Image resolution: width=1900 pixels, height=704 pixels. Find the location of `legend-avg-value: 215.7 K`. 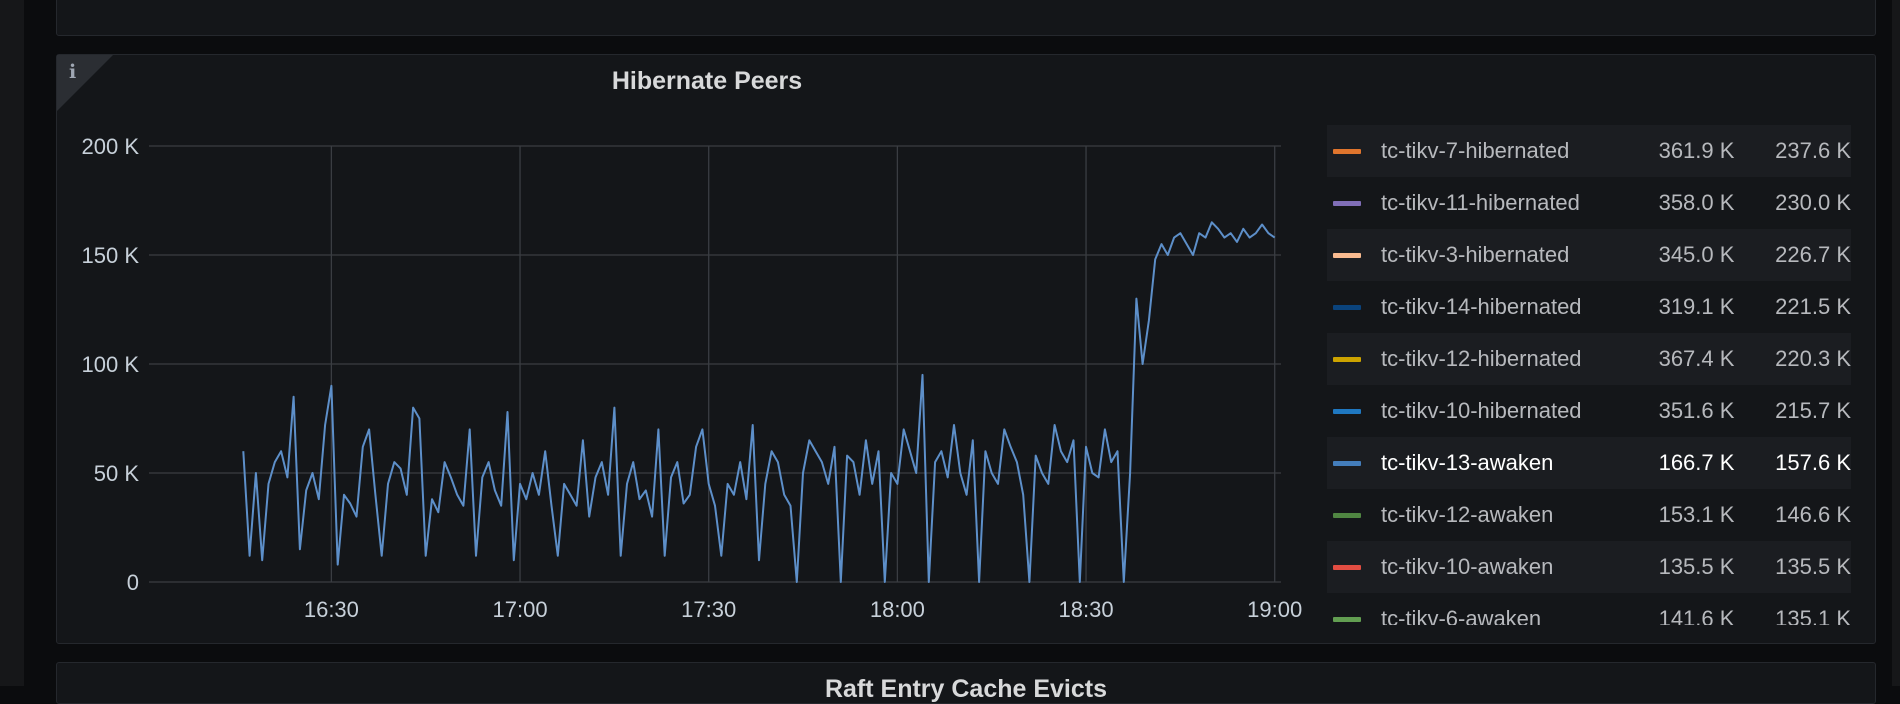

legend-avg-value: 215.7 K is located at coordinates (1813, 410).